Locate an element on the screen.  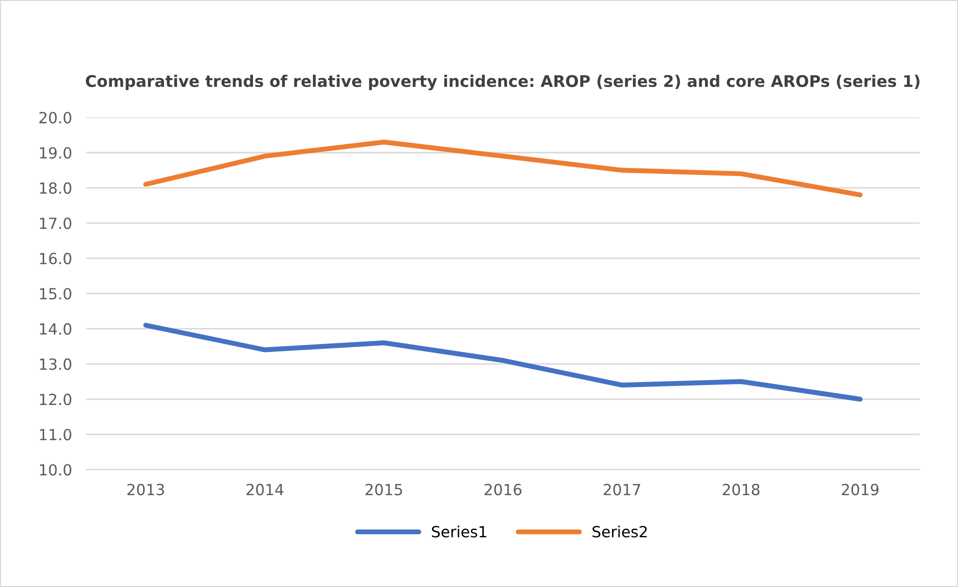
chart-title: Comparative trends of relative poverty incidence: AROP (series 2) and core AROPs (series 1) is located at coordinates (503, 82).